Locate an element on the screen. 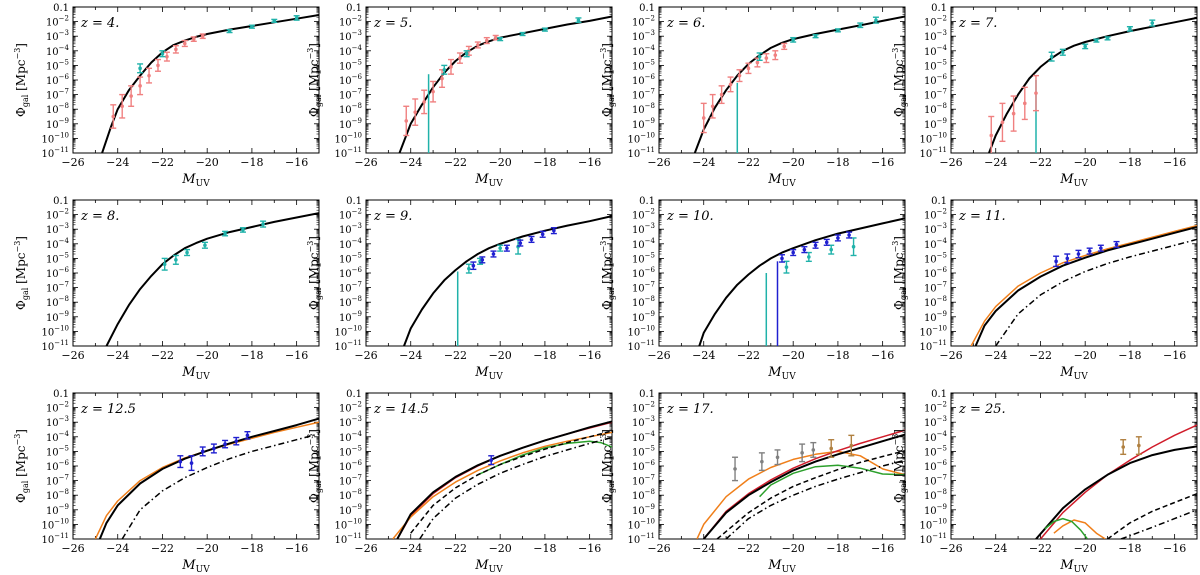  x-tick-label: −26 is located at coordinates (72, 355).